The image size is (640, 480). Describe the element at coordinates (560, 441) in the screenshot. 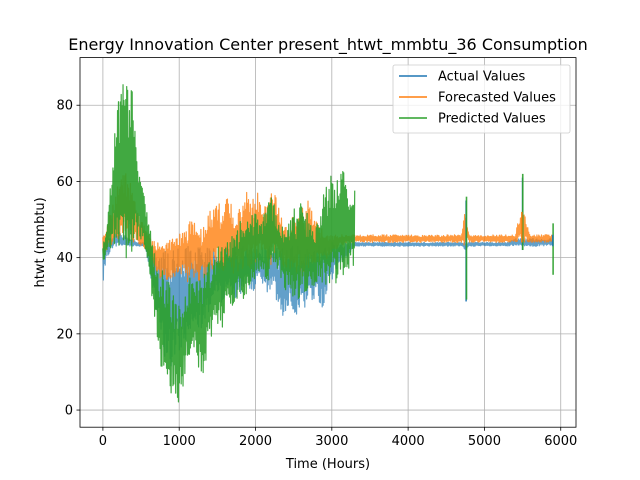

I see `x-tick-label: 6000` at that location.